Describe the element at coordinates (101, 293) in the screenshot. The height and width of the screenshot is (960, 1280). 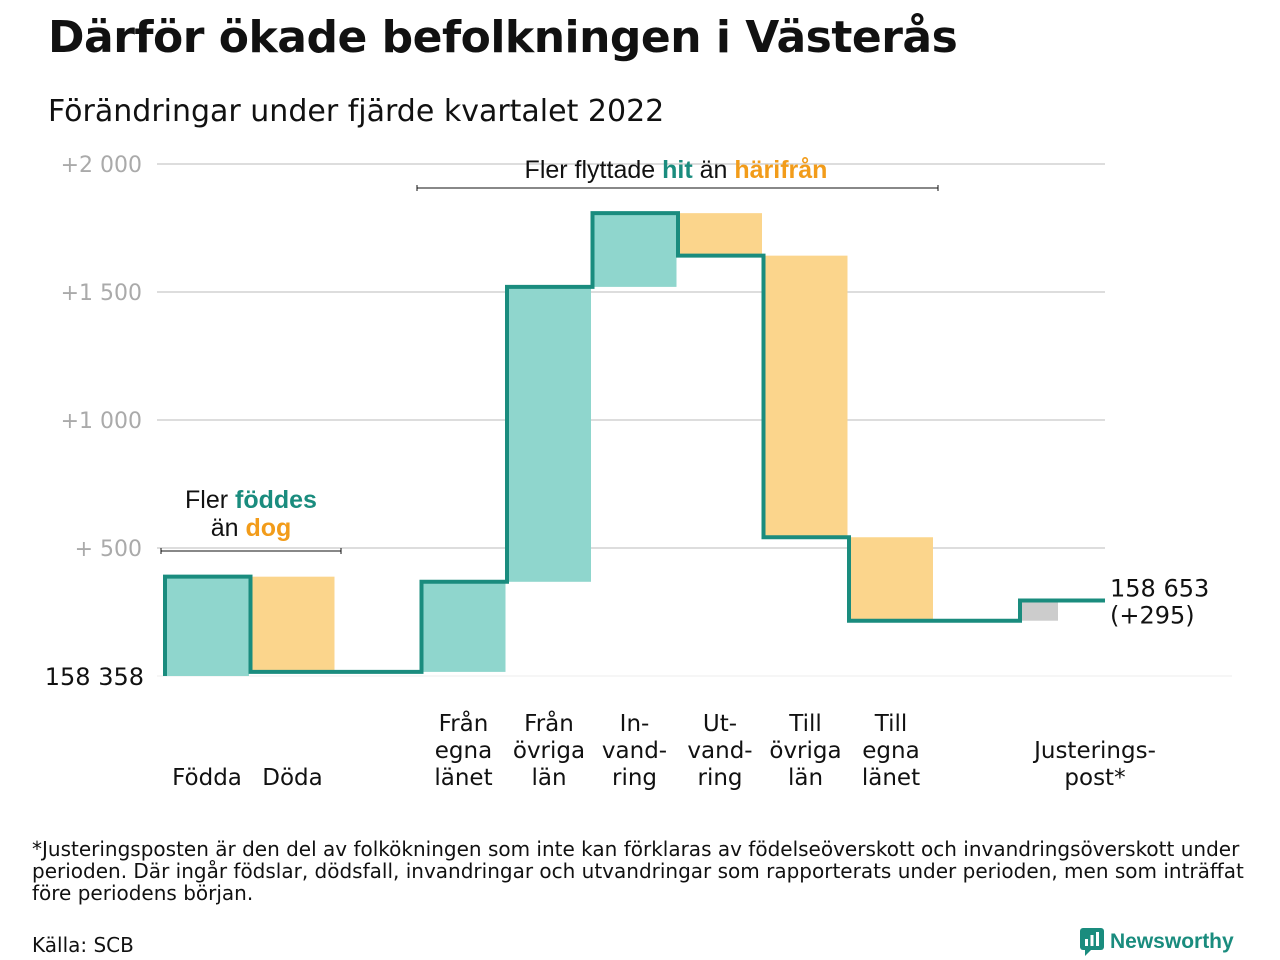
I see `y-tick-label: +1 500` at that location.